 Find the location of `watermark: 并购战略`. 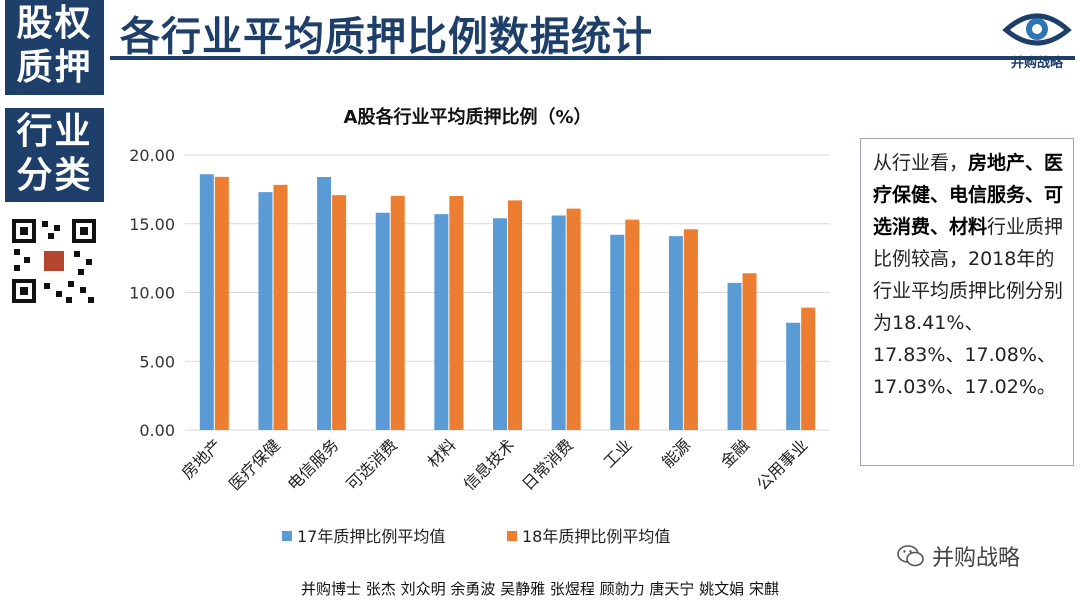

watermark: 并购战略 is located at coordinates (958, 556).